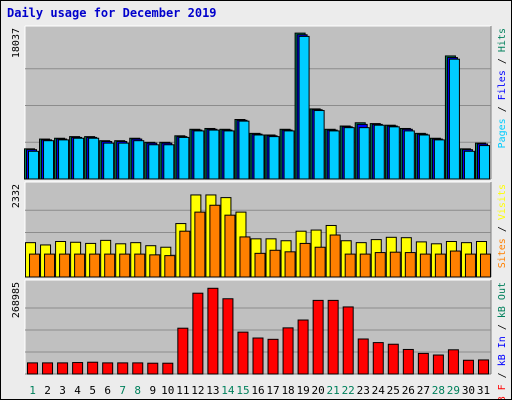 This screenshot has width=512, height=400. Describe the element at coordinates (242, 390) in the screenshot. I see `day-label: 15` at that location.